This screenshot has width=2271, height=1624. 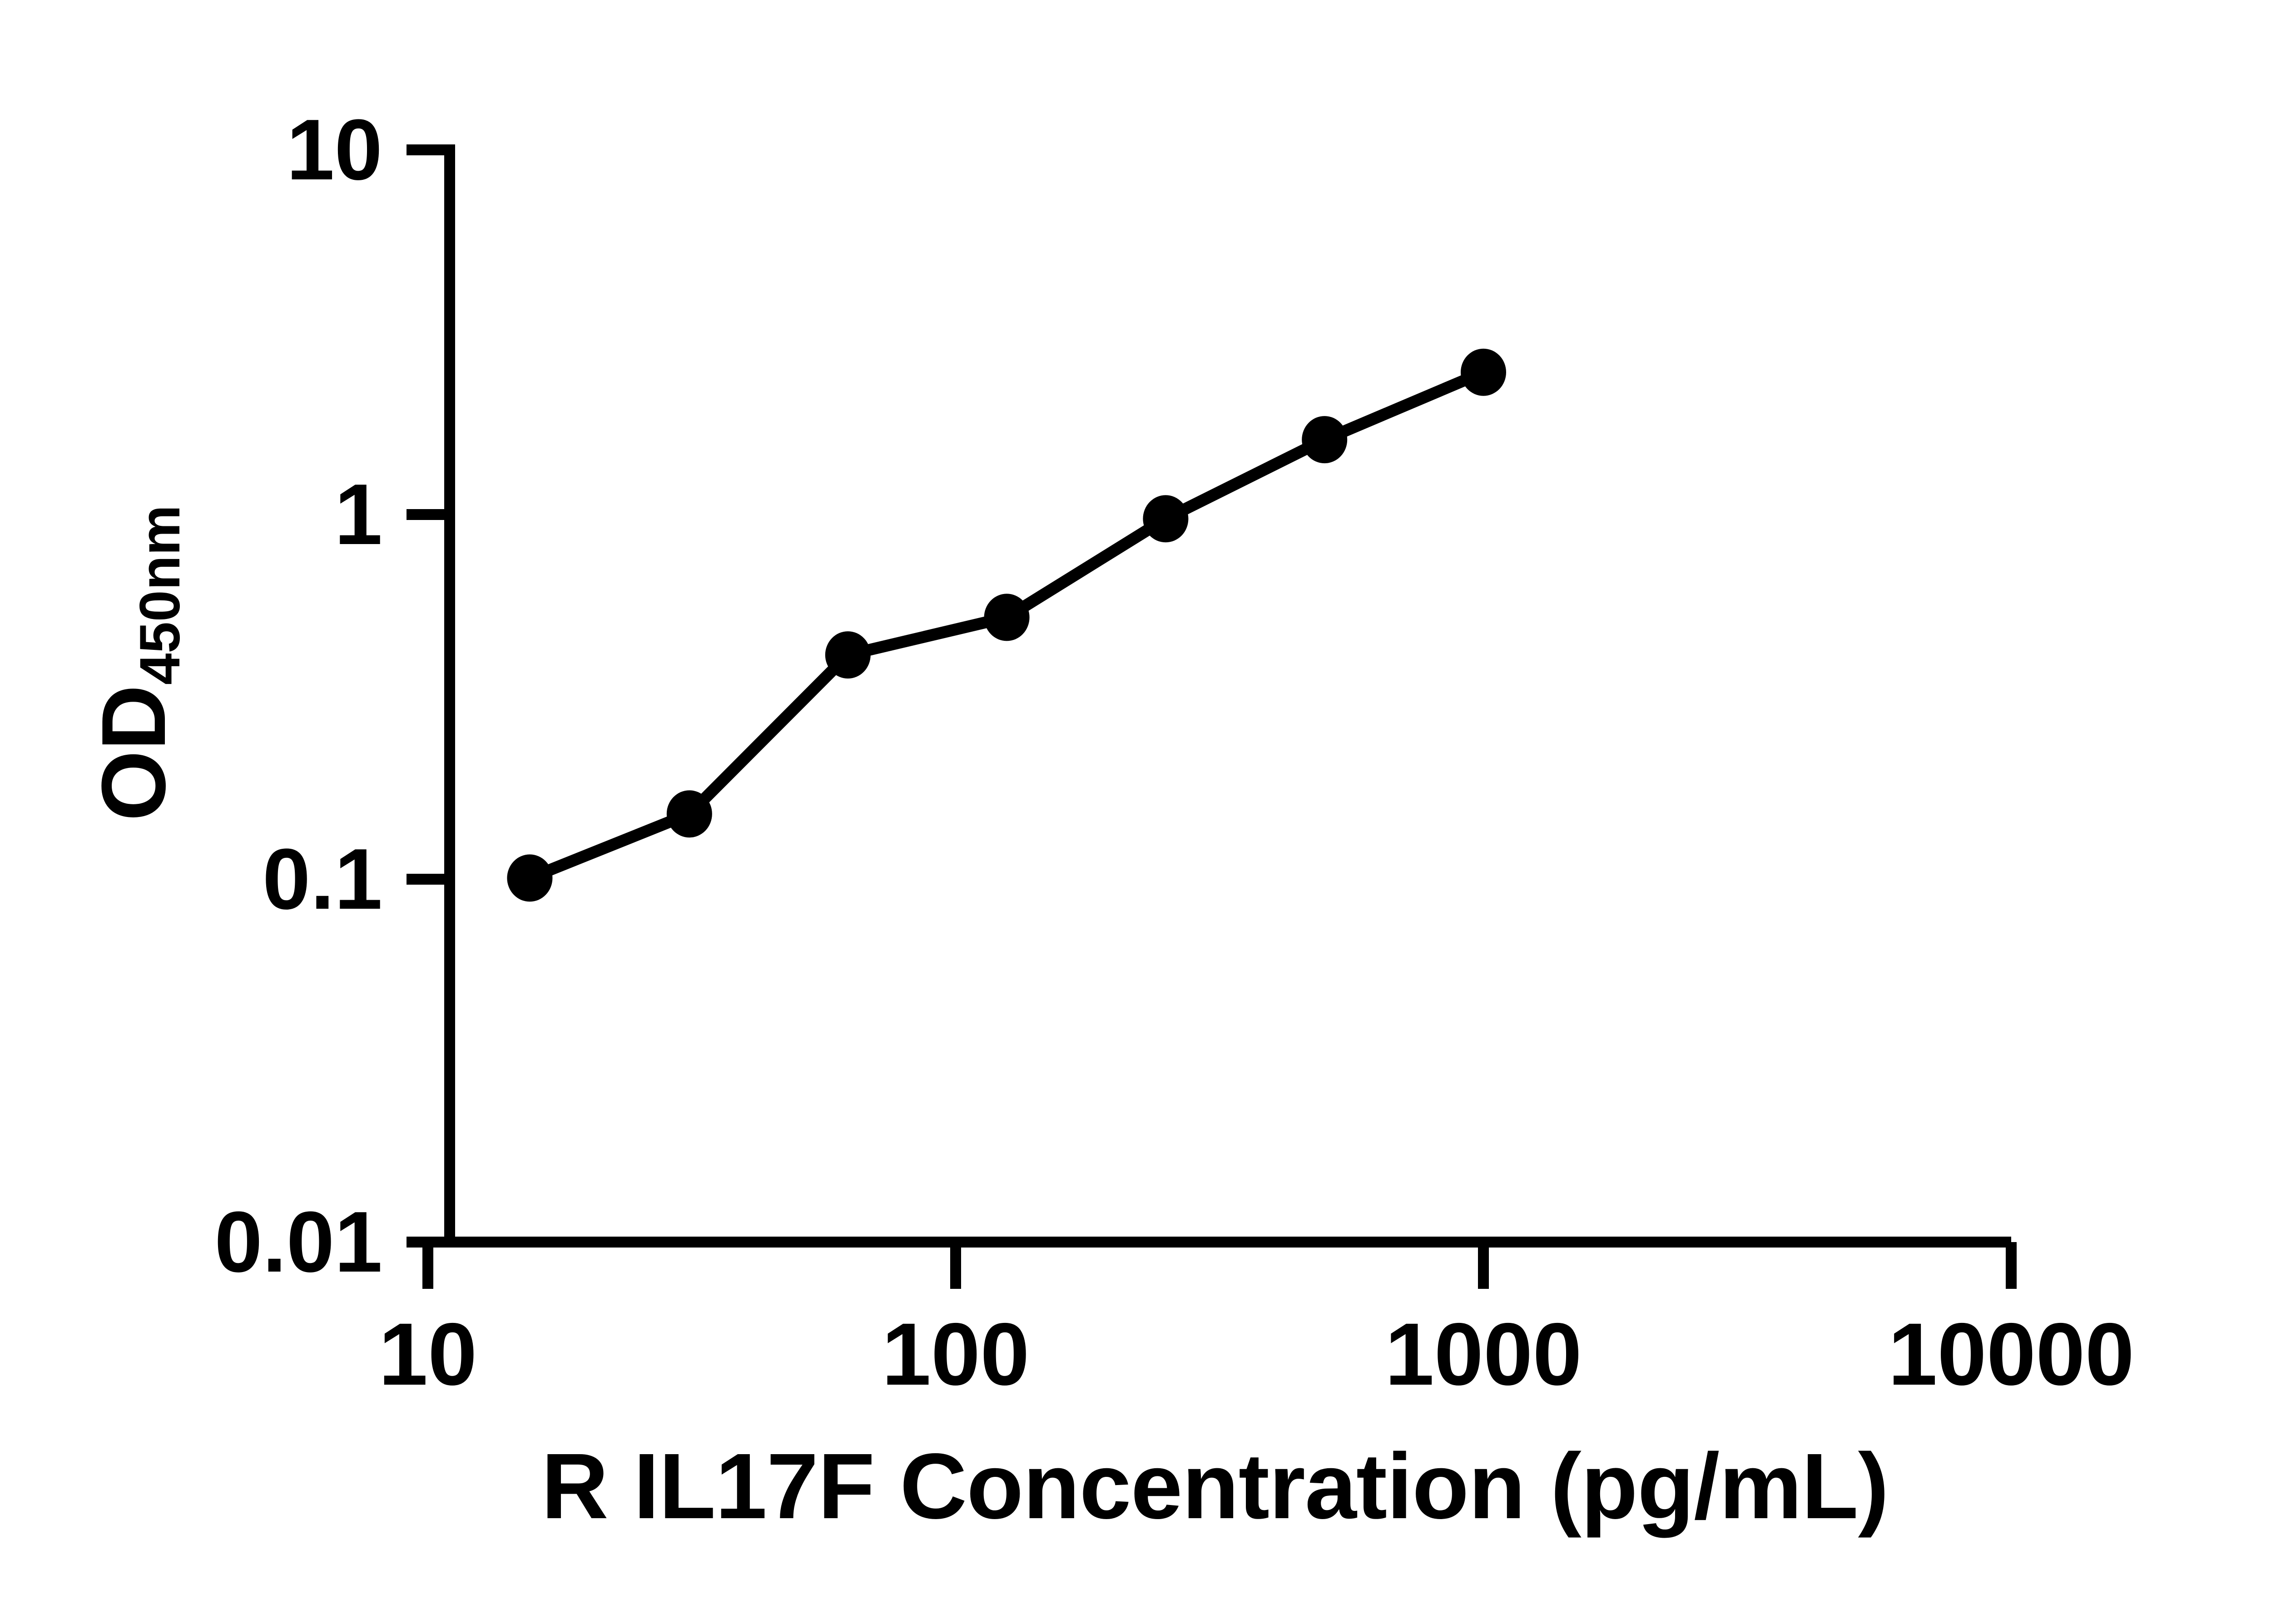 What do you see at coordinates (1215, 1486) in the screenshot?
I see `x-axis-title: R IL17F Concentration (pg/mL)` at bounding box center [1215, 1486].